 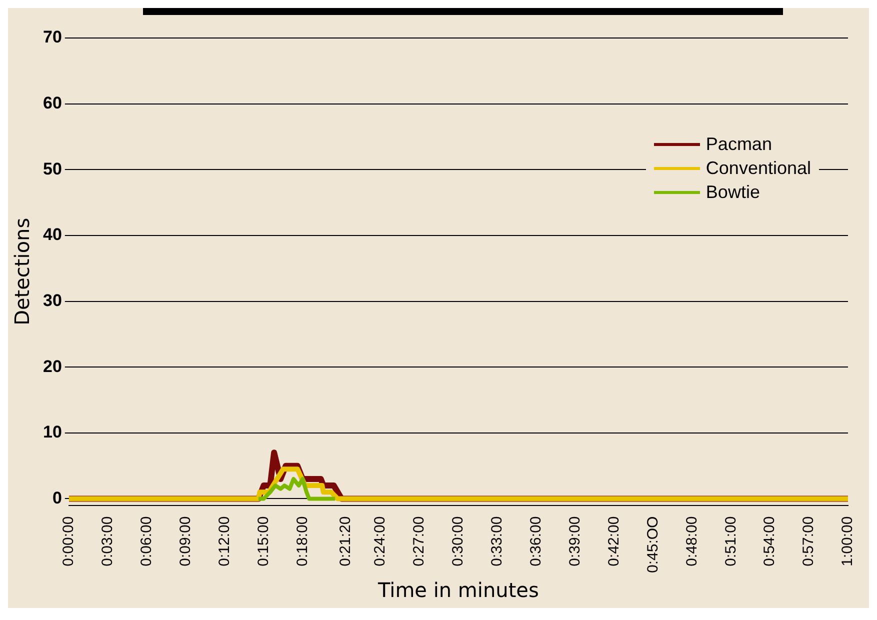 What do you see at coordinates (263, 541) in the screenshot?
I see `x-tick-label: 0:15:00` at bounding box center [263, 541].